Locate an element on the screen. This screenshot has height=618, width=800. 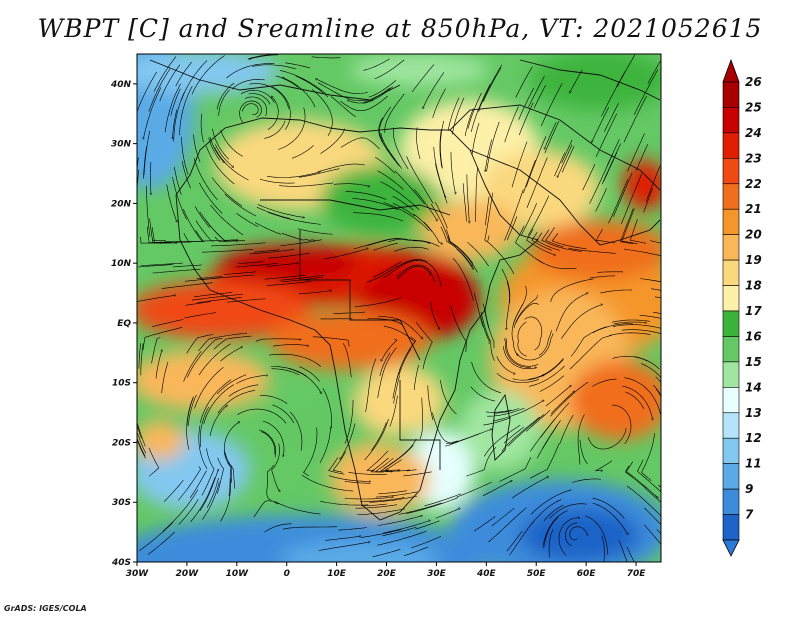
colorbar-label: 26 is located at coordinates (753, 82).